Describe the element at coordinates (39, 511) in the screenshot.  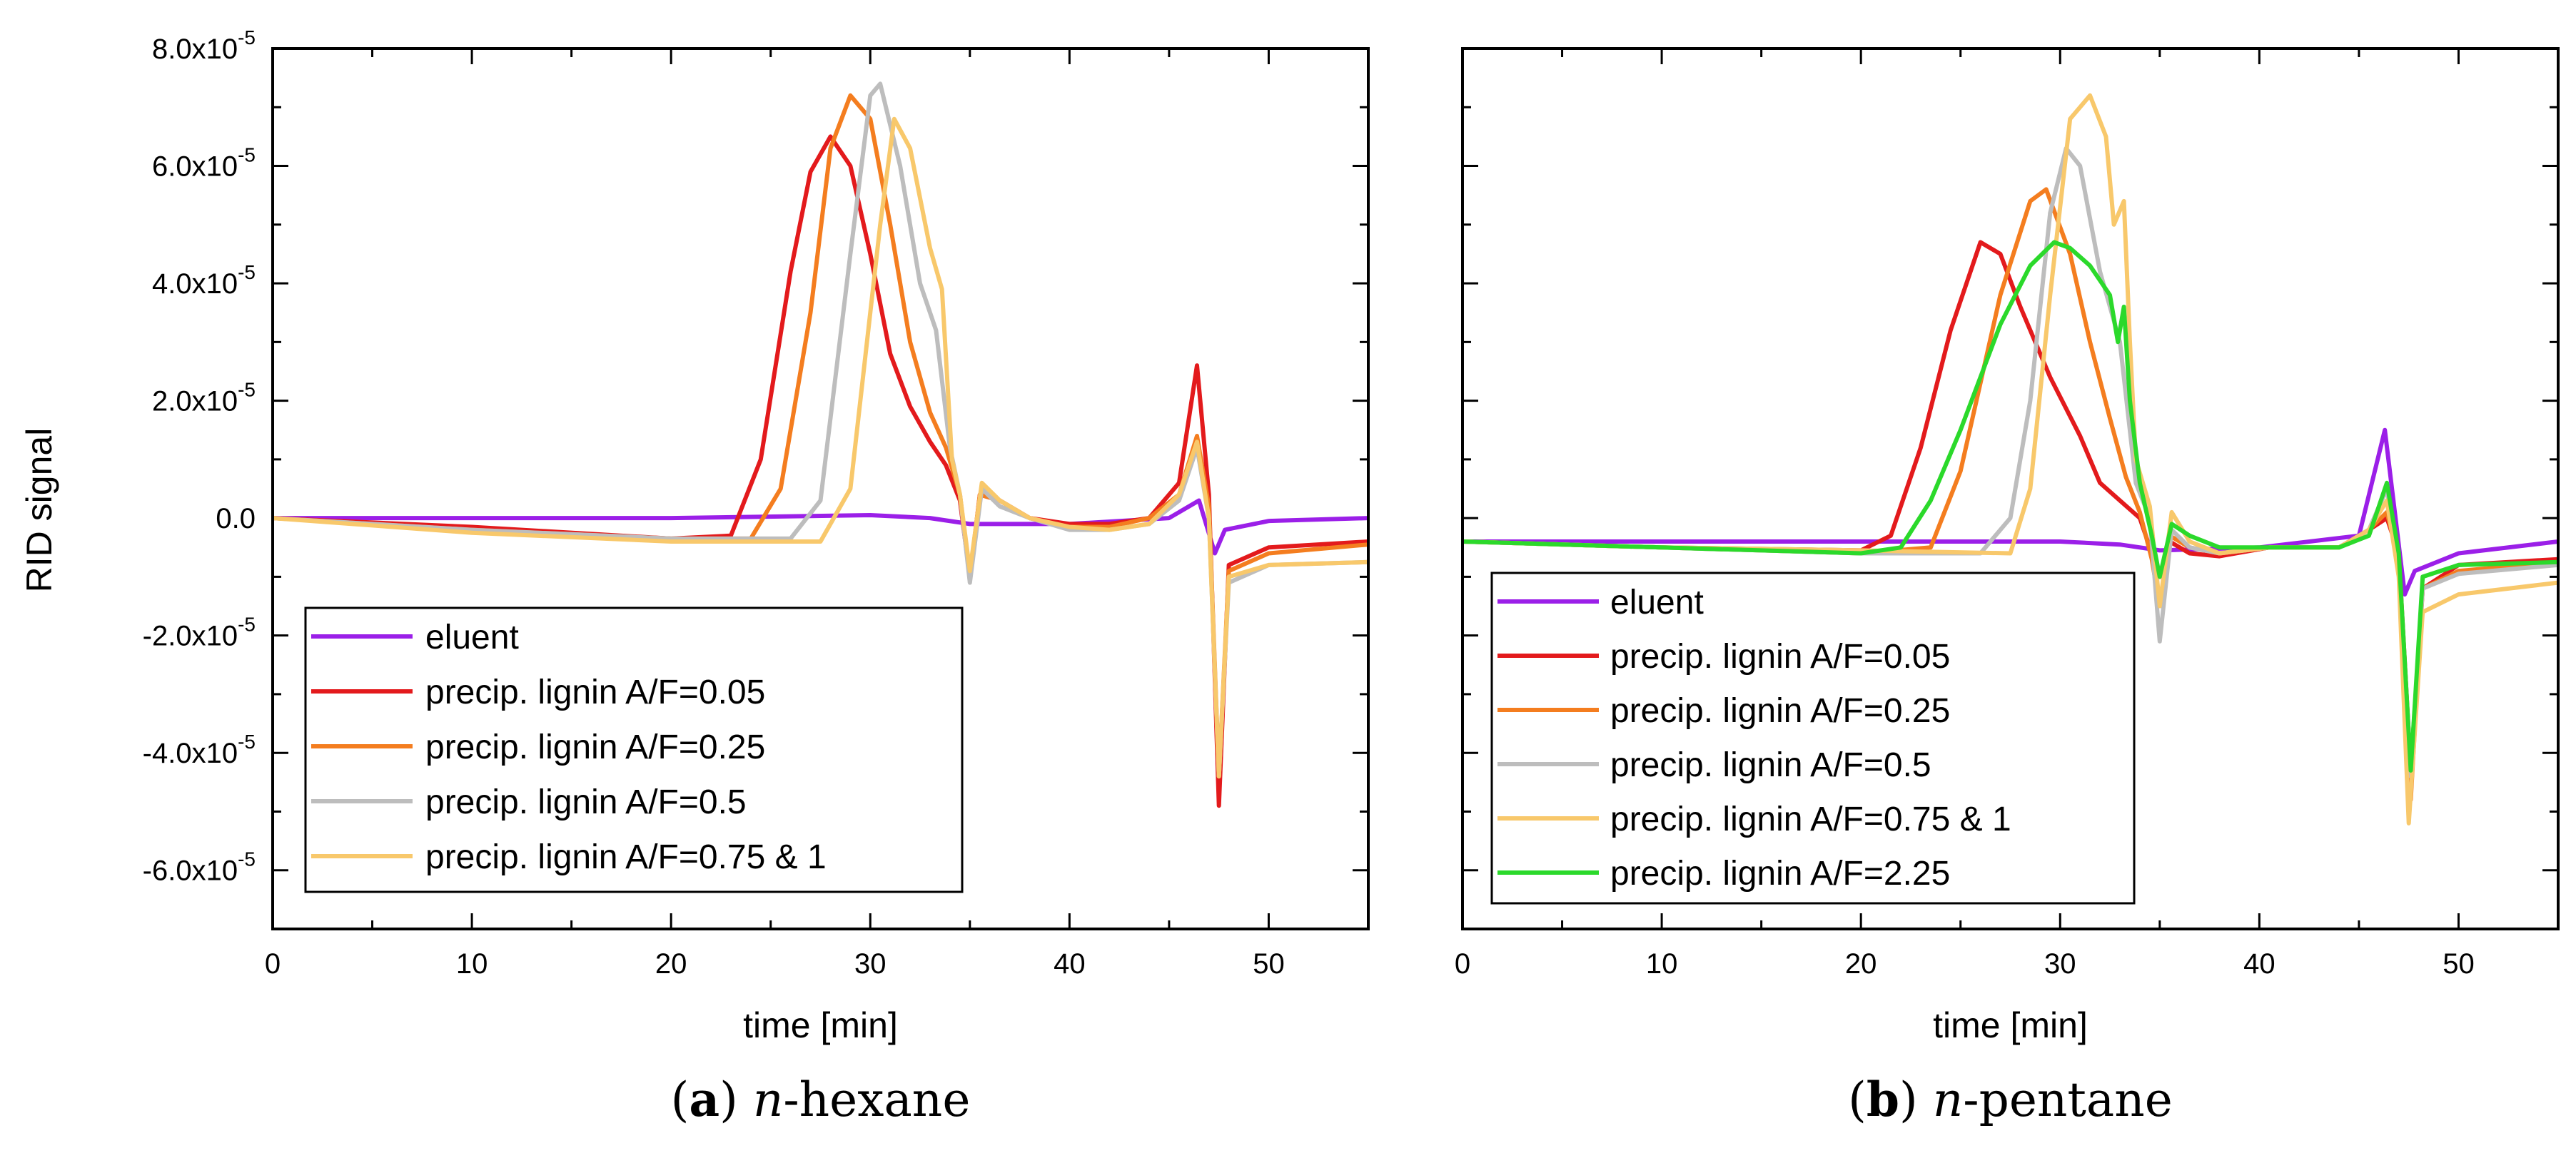
I see `y-axis-title: RID signal` at that location.